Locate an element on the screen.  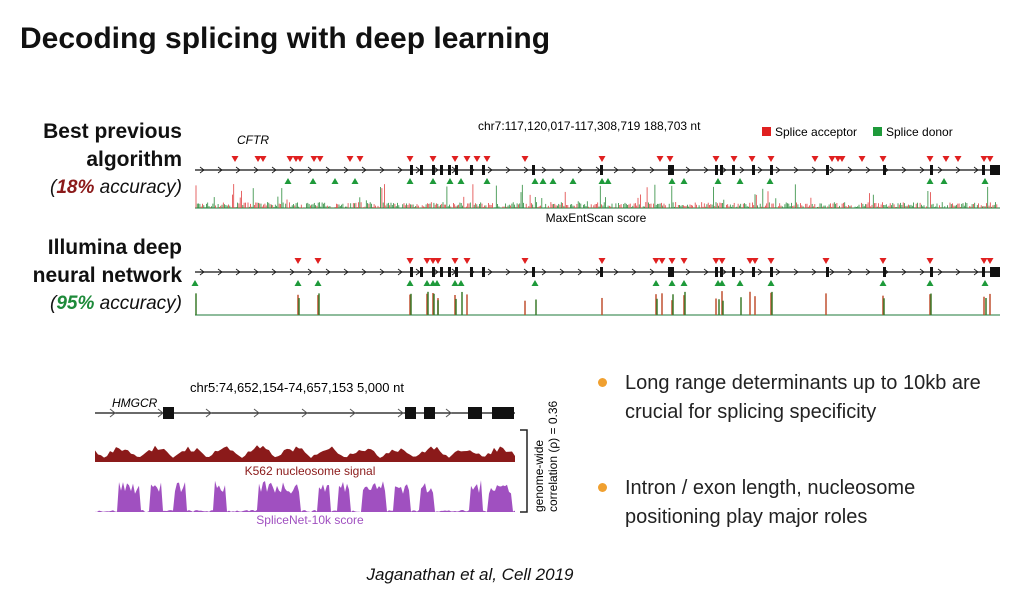
row-label: Best previous is located at coordinates (112, 131).